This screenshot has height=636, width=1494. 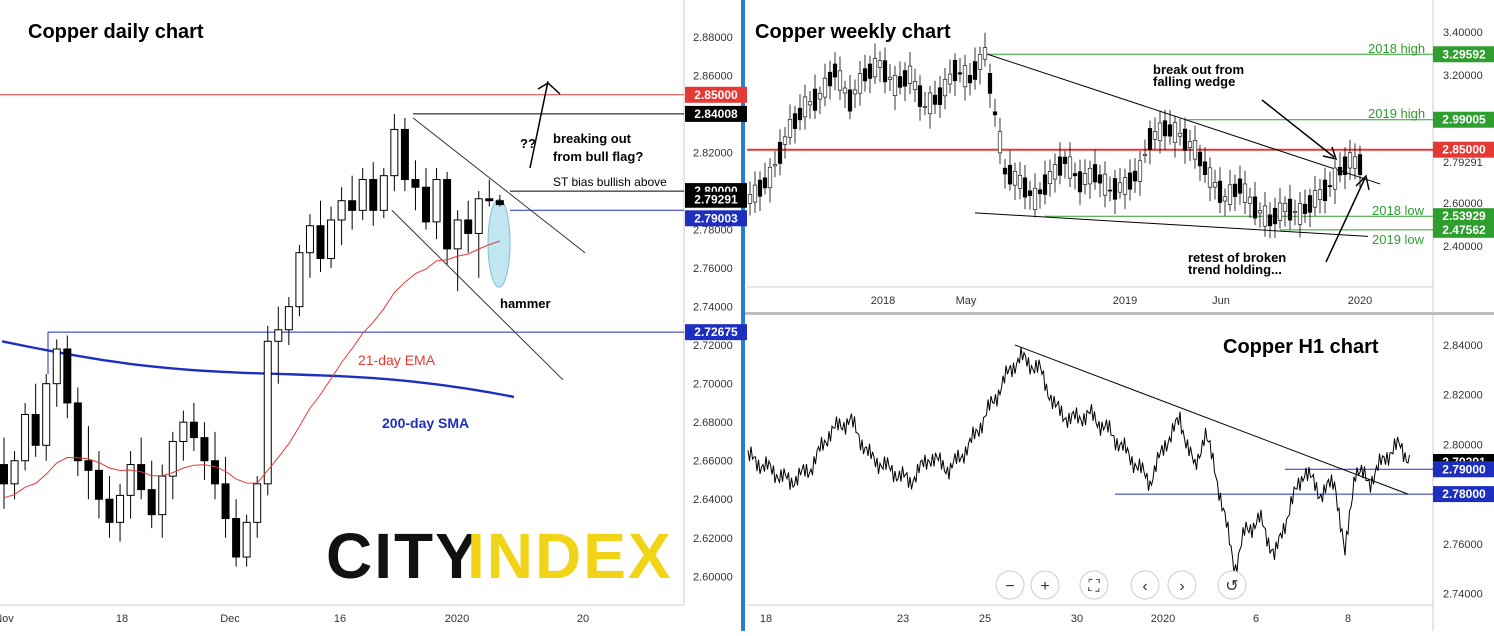 What do you see at coordinates (853, 32) in the screenshot?
I see `weekly-title: Copper weekly chart` at bounding box center [853, 32].